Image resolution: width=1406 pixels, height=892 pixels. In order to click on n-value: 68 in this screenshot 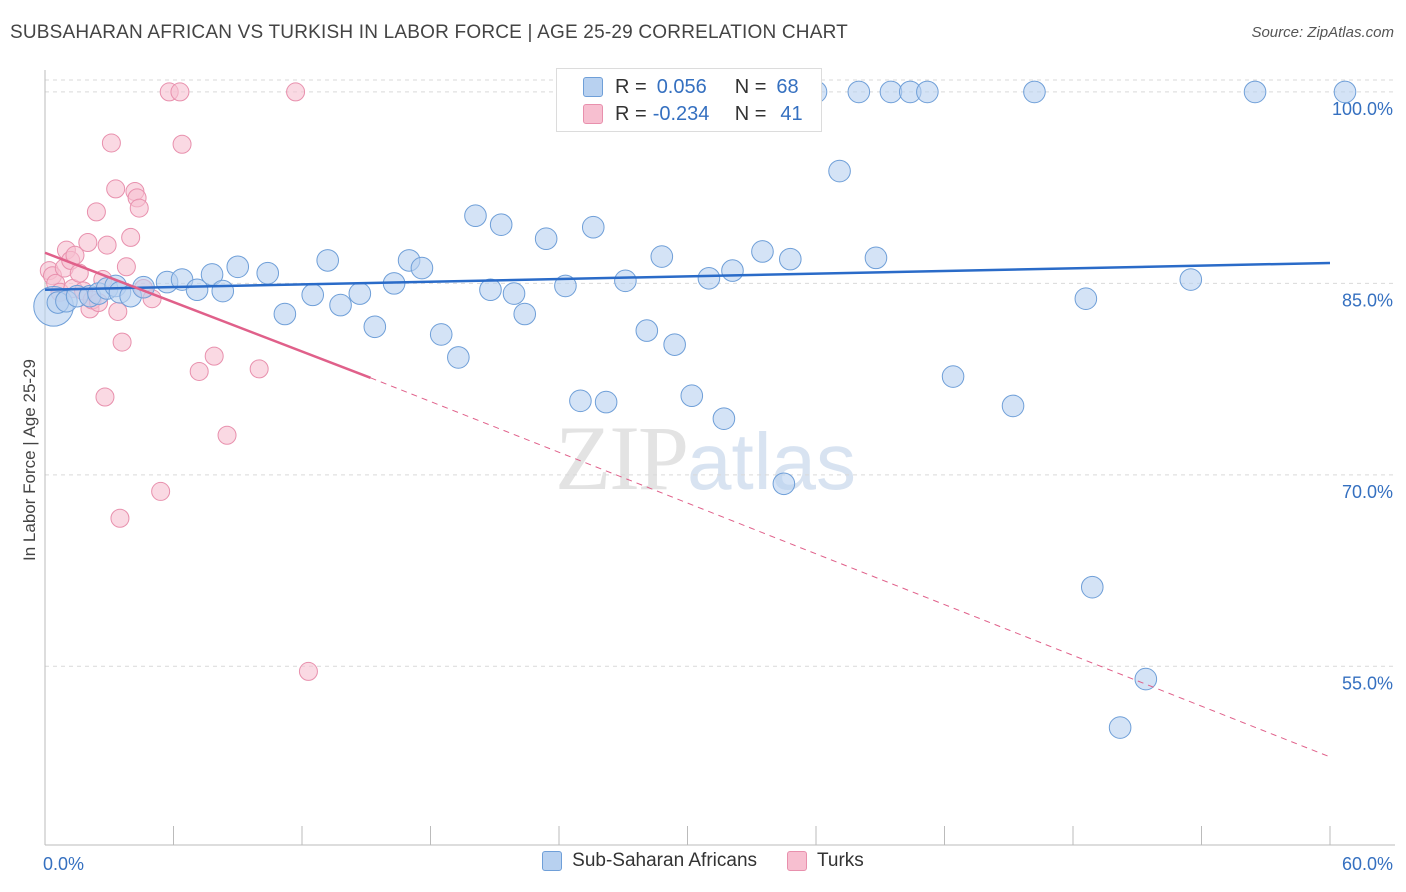, I will do `click(787, 86)`.